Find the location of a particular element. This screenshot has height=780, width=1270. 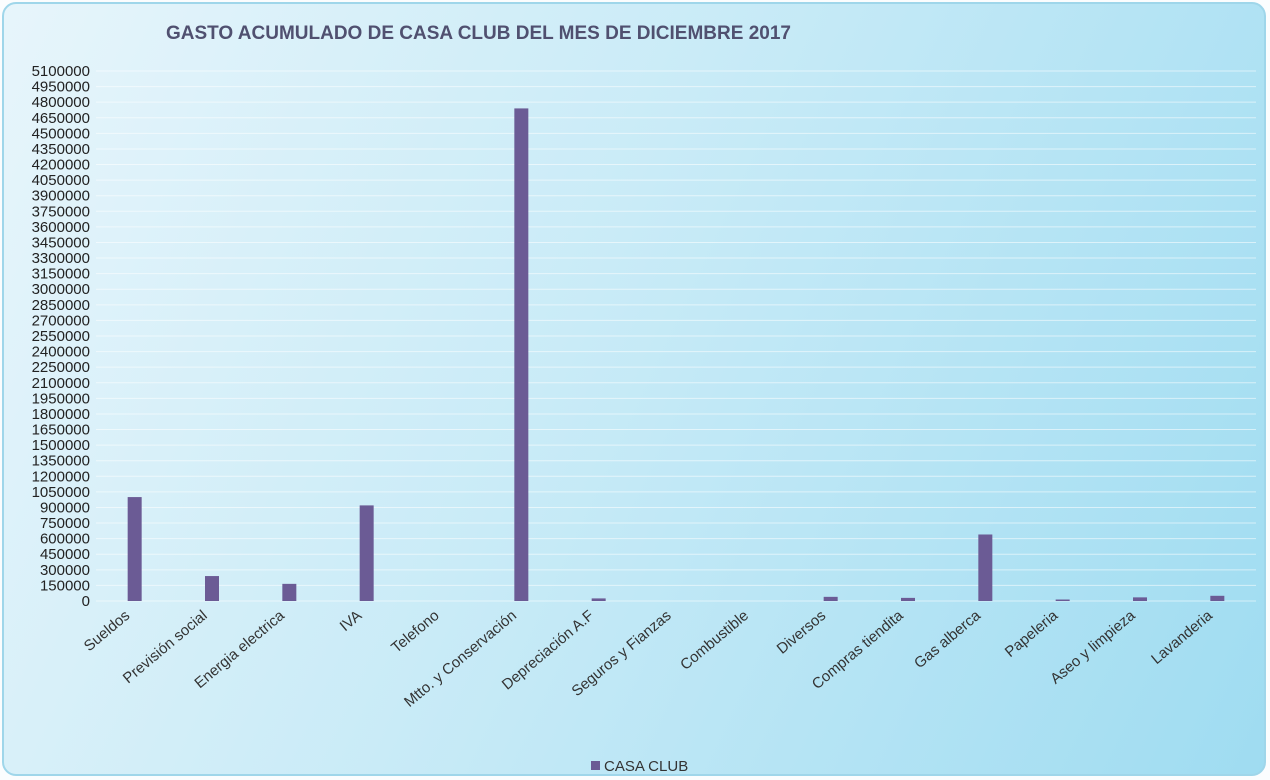

y-tick-label: 4350000 is located at coordinates (61, 149).